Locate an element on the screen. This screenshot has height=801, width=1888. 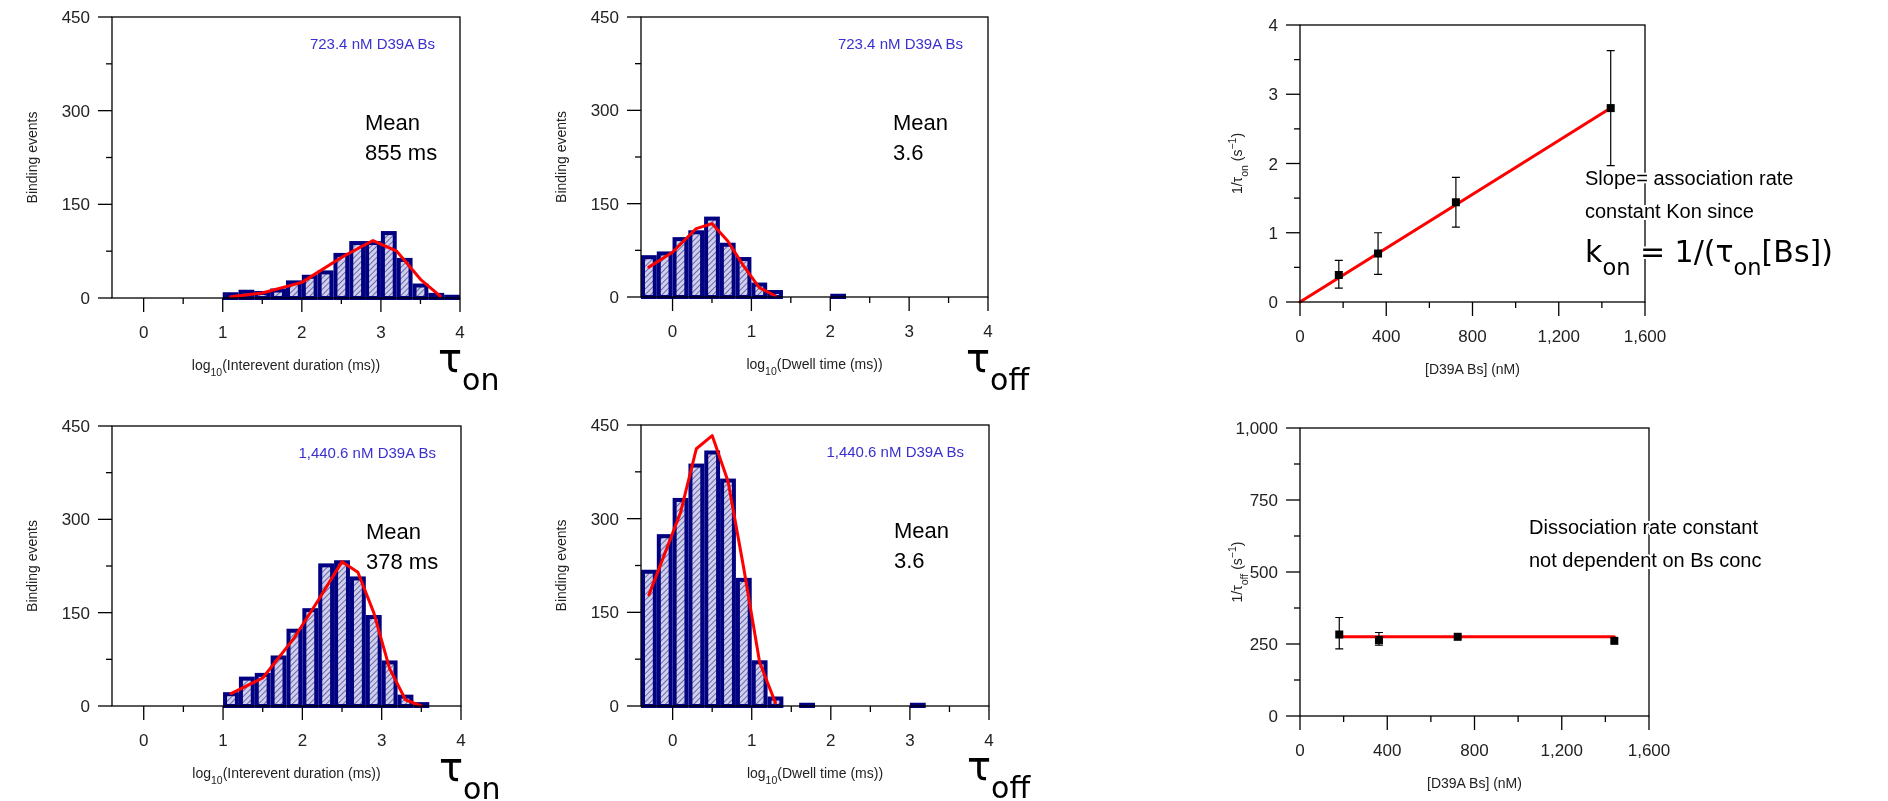
y-tick-label: 1 is located at coordinates (1273, 233).